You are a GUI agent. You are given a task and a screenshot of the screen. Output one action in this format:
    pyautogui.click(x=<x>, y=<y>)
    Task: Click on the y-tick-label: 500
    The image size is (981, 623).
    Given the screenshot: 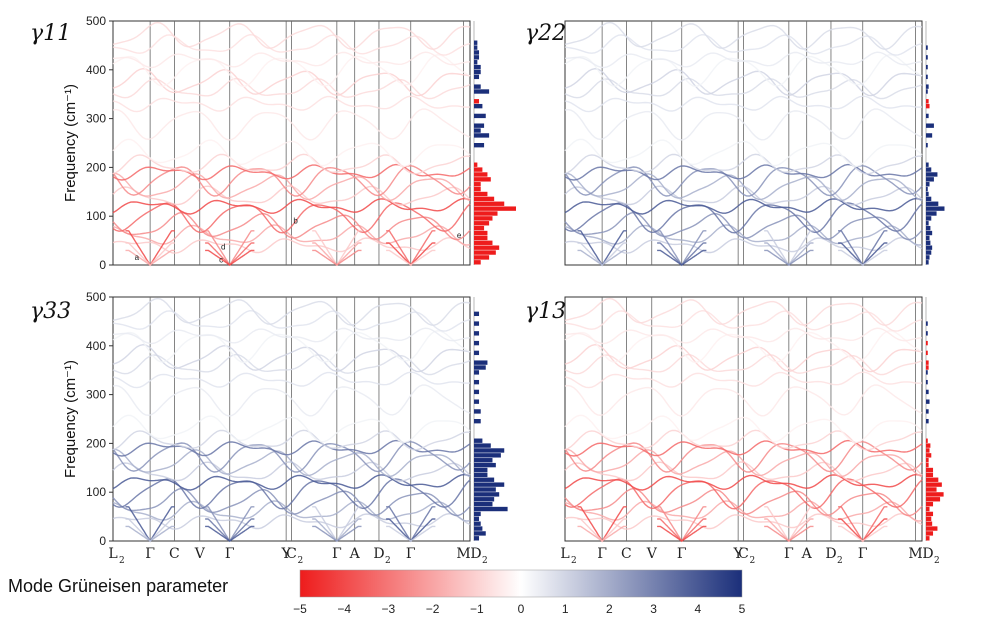 What is the action you would take?
    pyautogui.click(x=96, y=21)
    